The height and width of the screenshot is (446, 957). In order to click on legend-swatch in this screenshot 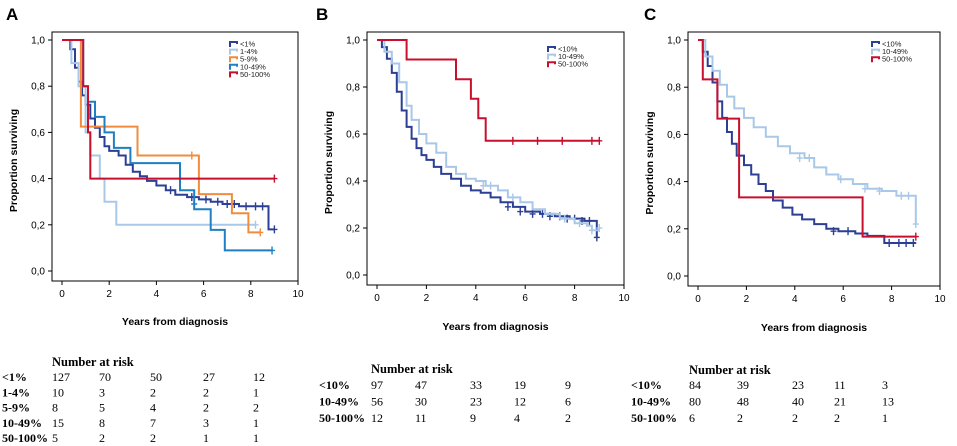, I will do `click(551, 56)`.